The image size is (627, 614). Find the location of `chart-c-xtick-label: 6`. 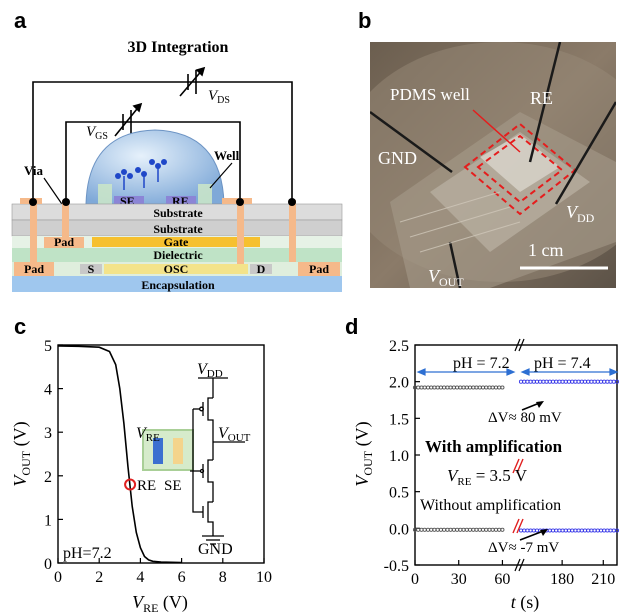

chart-c-xtick-label: 6 is located at coordinates (182, 577).